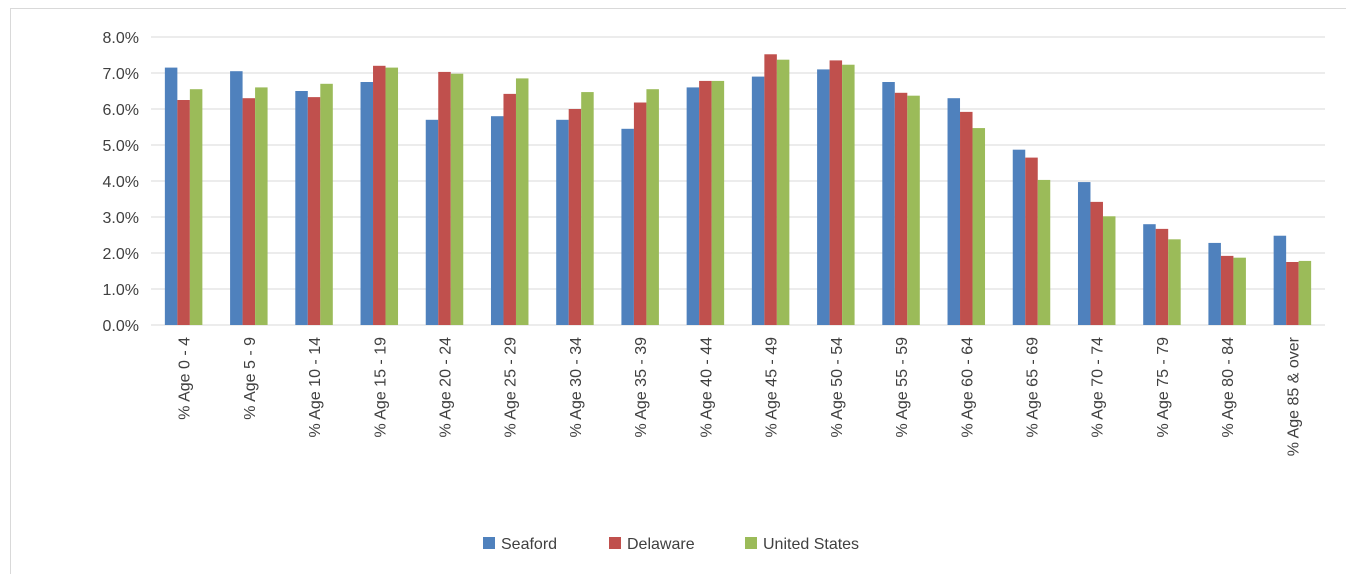  I want to click on x-tick-label: % Age 15 - 19, so click(380, 387).